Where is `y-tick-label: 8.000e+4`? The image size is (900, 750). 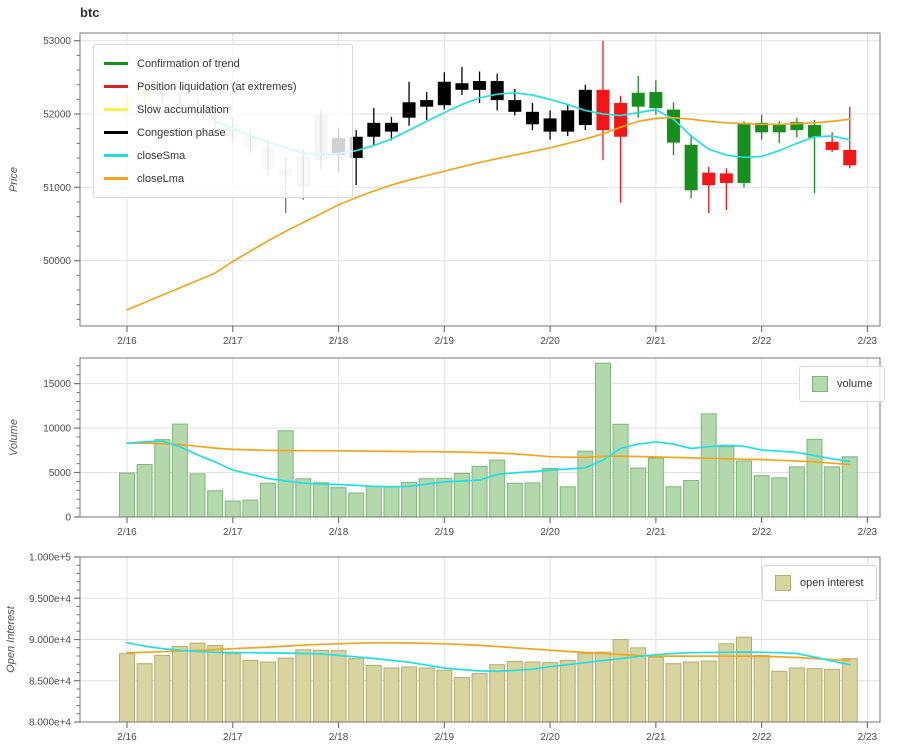
y-tick-label: 8.000e+4 is located at coordinates (50, 723).